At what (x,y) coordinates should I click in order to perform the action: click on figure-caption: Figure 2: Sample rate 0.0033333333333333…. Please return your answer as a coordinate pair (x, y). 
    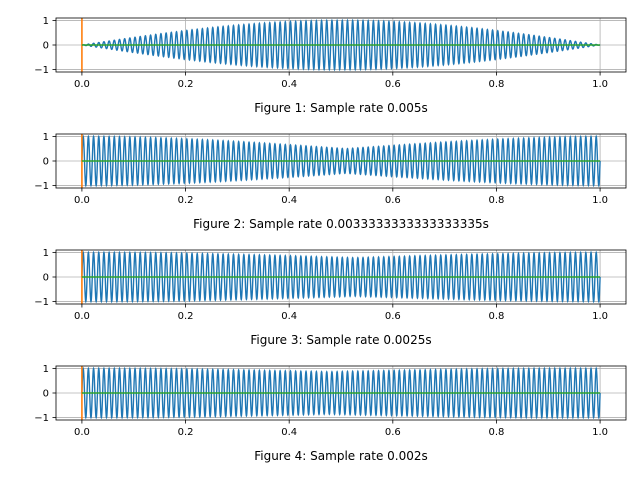
    Looking at the image, I should click on (341, 224).